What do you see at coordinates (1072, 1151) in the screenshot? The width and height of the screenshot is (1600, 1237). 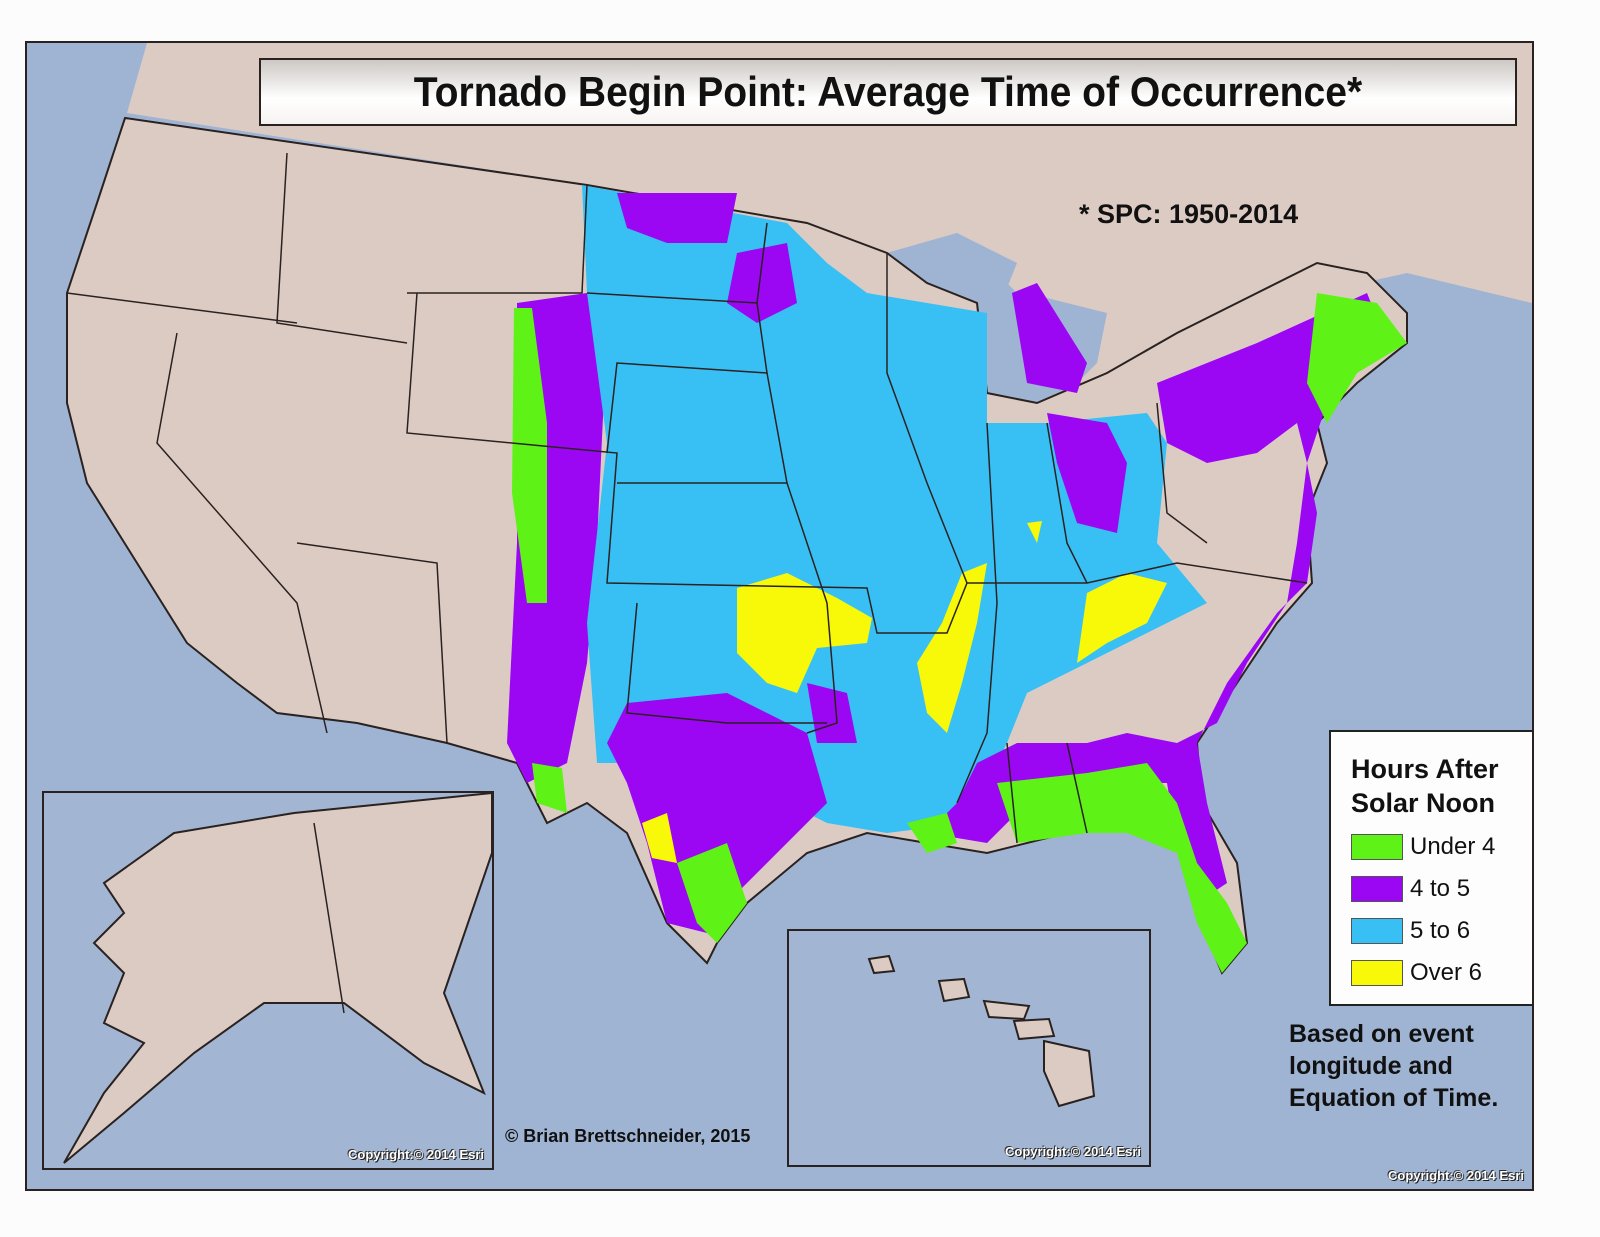 I see `hawaii-copyright: Copyright:© 2014 Esri` at bounding box center [1072, 1151].